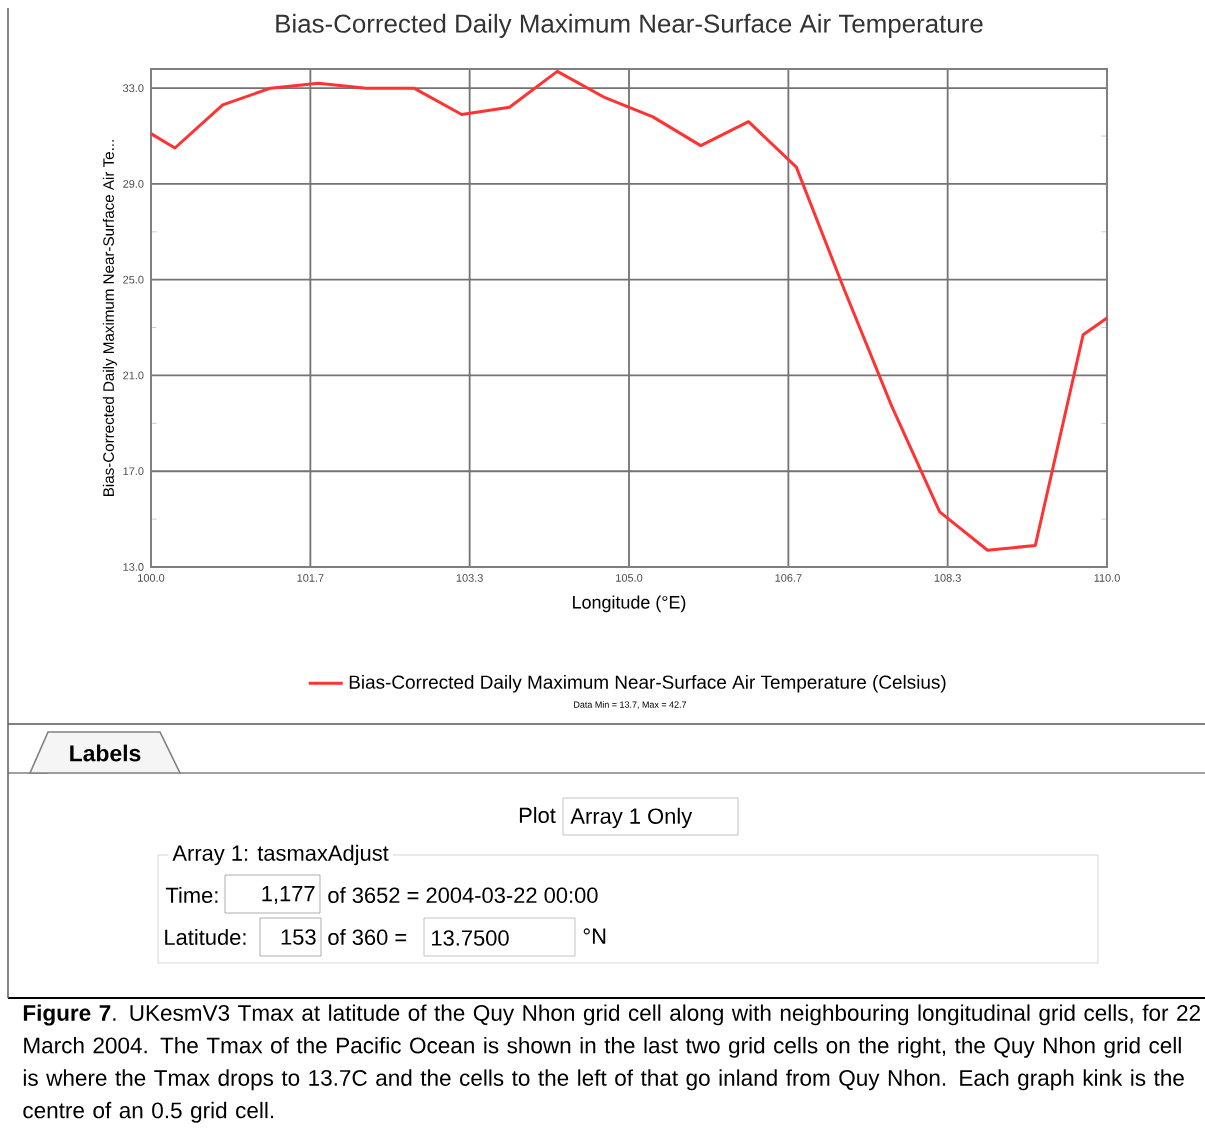 This screenshot has width=1205, height=1135. What do you see at coordinates (1107, 578) in the screenshot?
I see `x-tick-label: 110.0` at bounding box center [1107, 578].